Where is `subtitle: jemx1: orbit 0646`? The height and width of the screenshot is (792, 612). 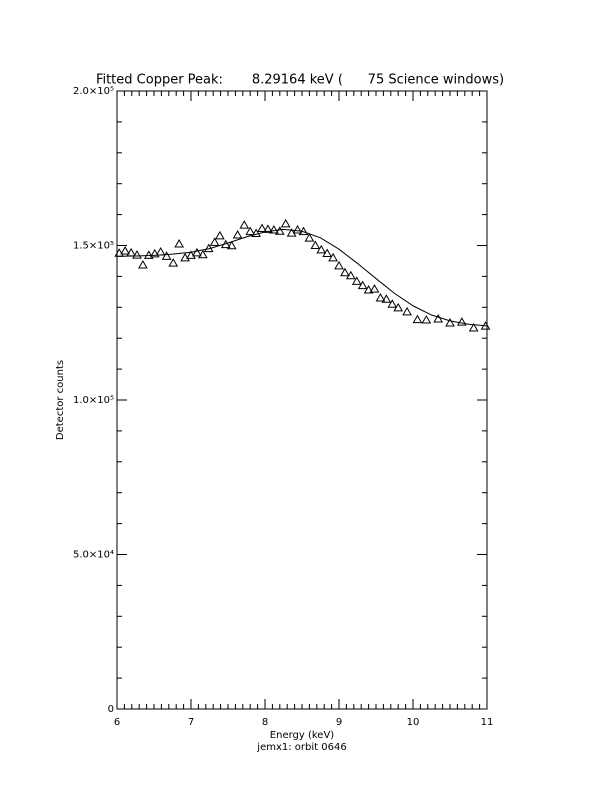 subtitle: jemx1: orbit 0646 is located at coordinates (301, 747).